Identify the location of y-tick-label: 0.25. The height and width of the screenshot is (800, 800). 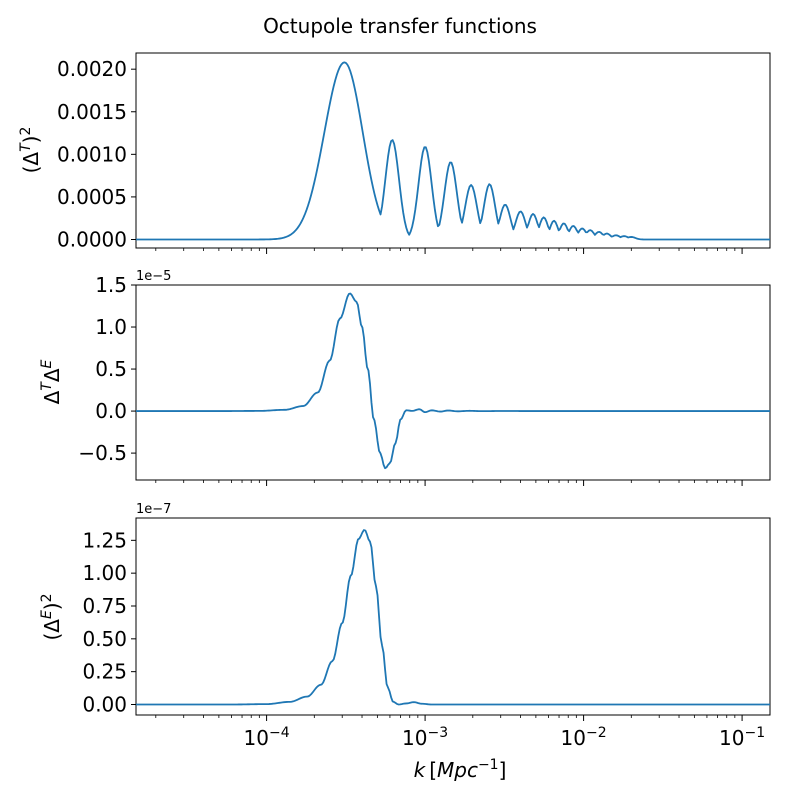
(104, 672).